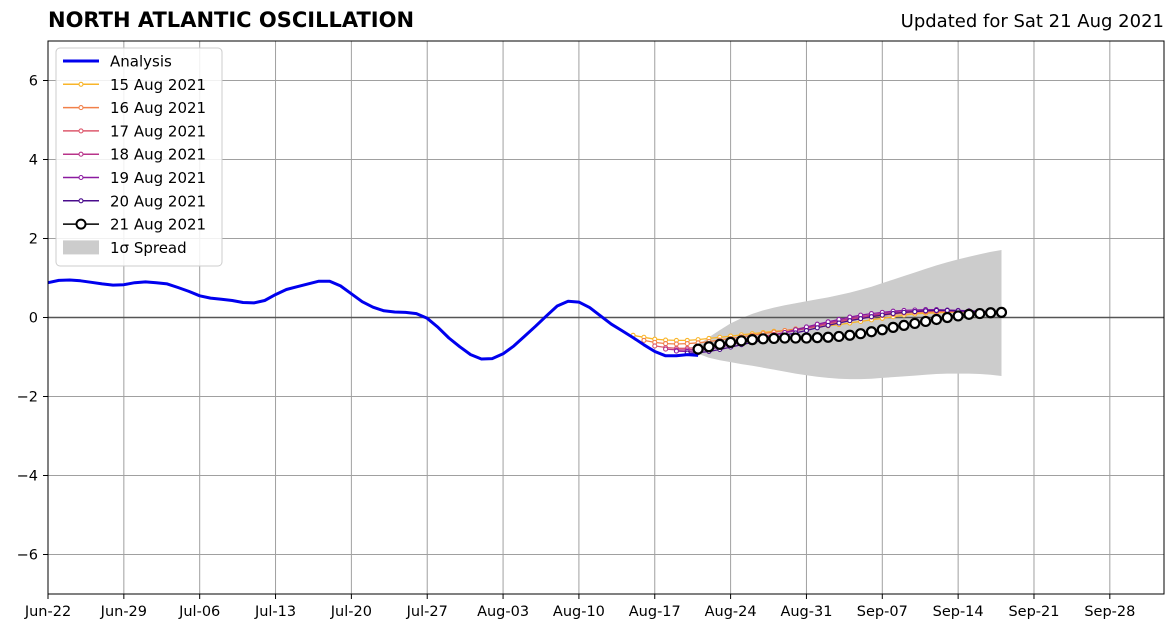  Describe the element at coordinates (806, 612) in the screenshot. I see `x-tick-label: Aug-31` at that location.